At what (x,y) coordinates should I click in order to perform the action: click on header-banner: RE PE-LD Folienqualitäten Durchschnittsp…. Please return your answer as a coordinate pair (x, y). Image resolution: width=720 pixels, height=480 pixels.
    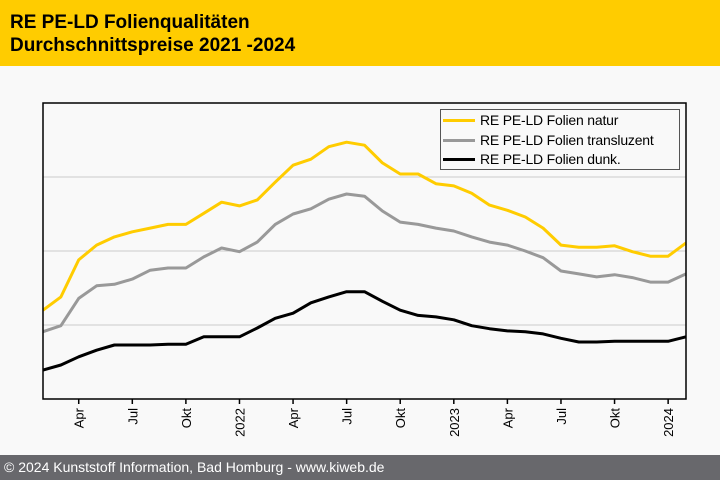
    Looking at the image, I should click on (360, 33).